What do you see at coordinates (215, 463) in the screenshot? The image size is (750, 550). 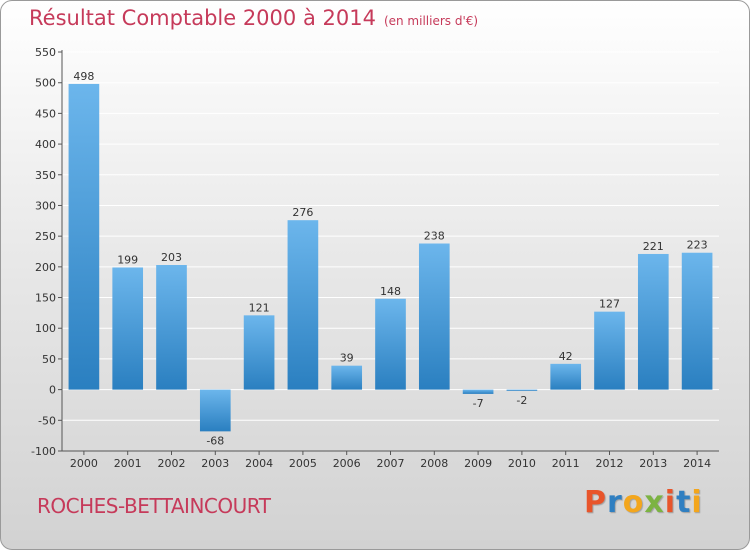 I see `x-tick-label: 2003` at bounding box center [215, 463].